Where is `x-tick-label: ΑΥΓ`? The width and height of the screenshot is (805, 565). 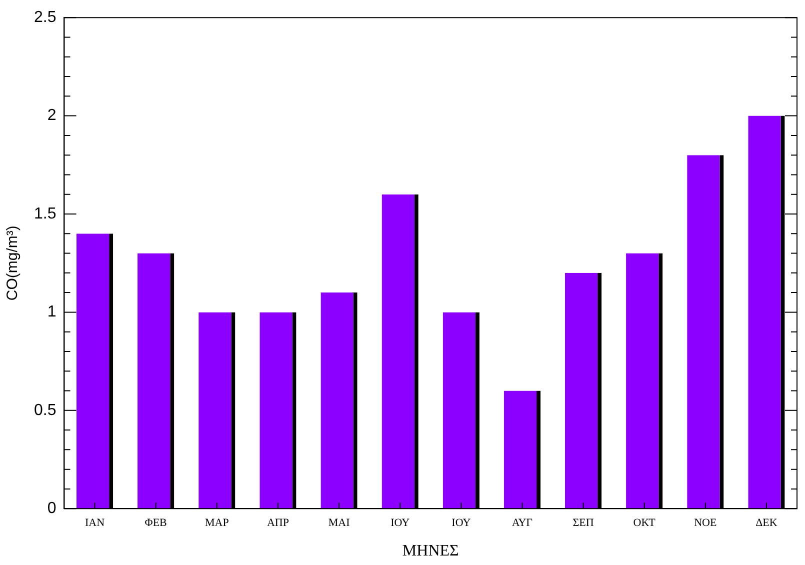 x-tick-label: ΑΥΓ is located at coordinates (522, 523).